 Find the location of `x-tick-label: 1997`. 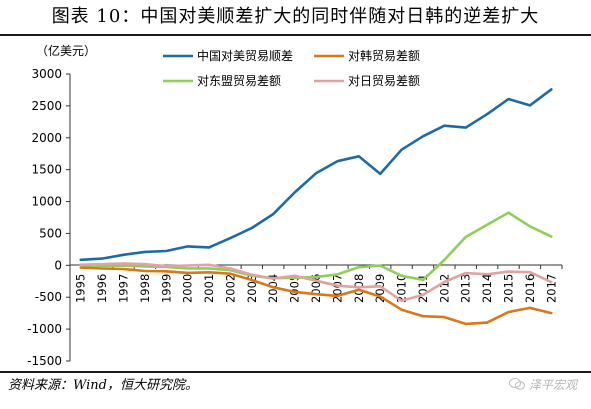

x-tick-label: 1997 is located at coordinates (123, 288).